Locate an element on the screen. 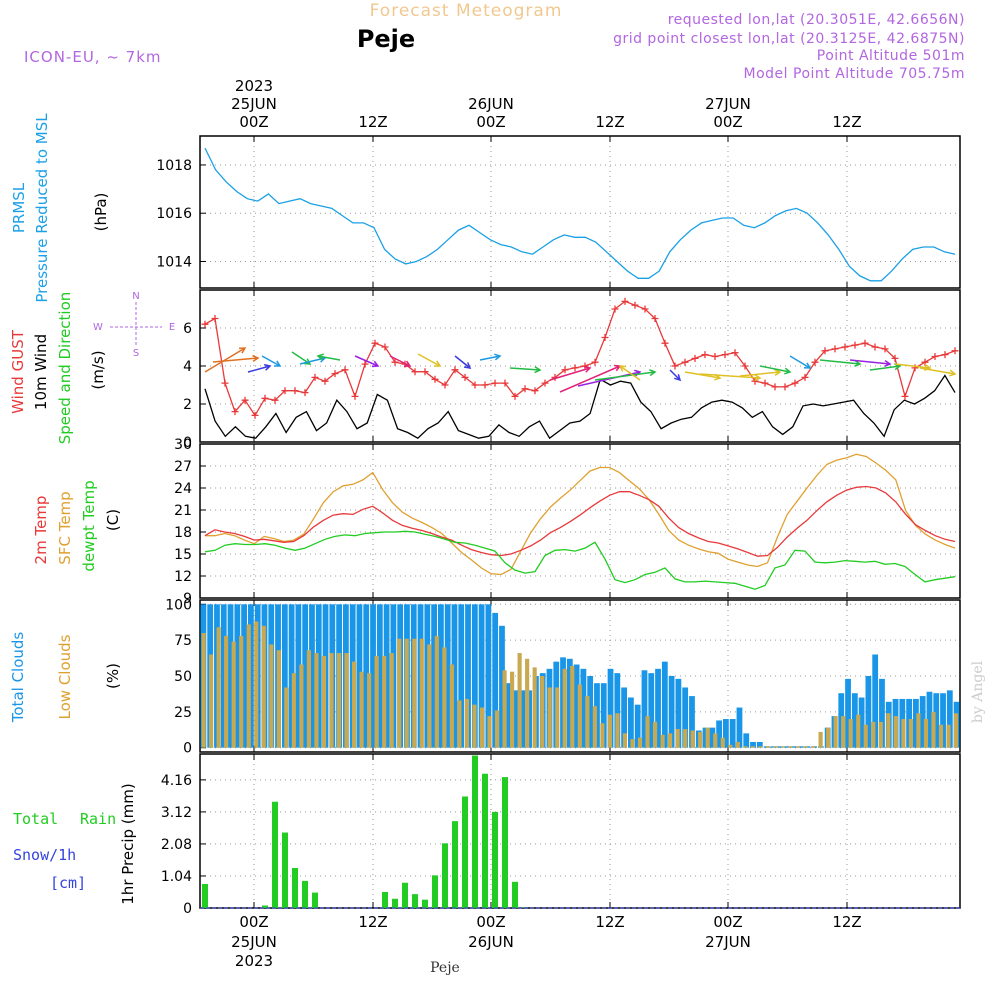 This screenshot has width=1000, height=1000. model-altitude: Model Point Altitude 705.75m is located at coordinates (854, 74).